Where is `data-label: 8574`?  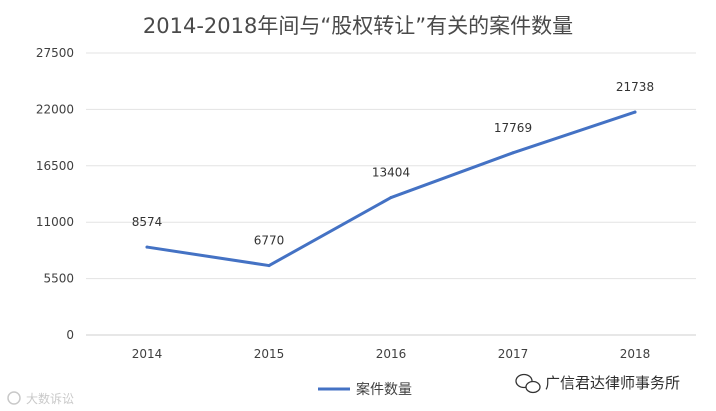
data-label: 8574 is located at coordinates (147, 222).